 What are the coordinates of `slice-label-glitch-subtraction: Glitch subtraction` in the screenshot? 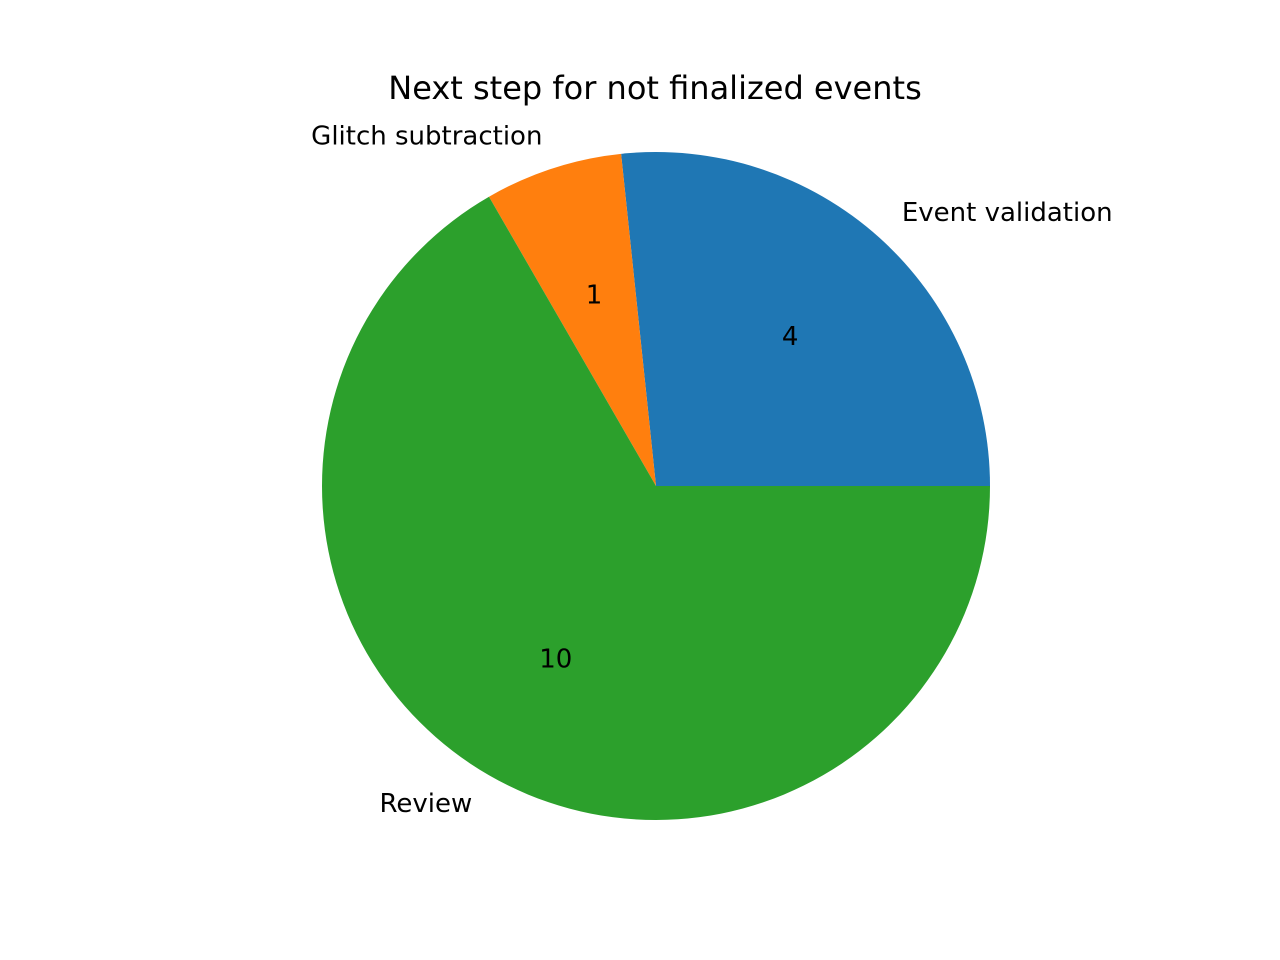 It's located at (426, 137).